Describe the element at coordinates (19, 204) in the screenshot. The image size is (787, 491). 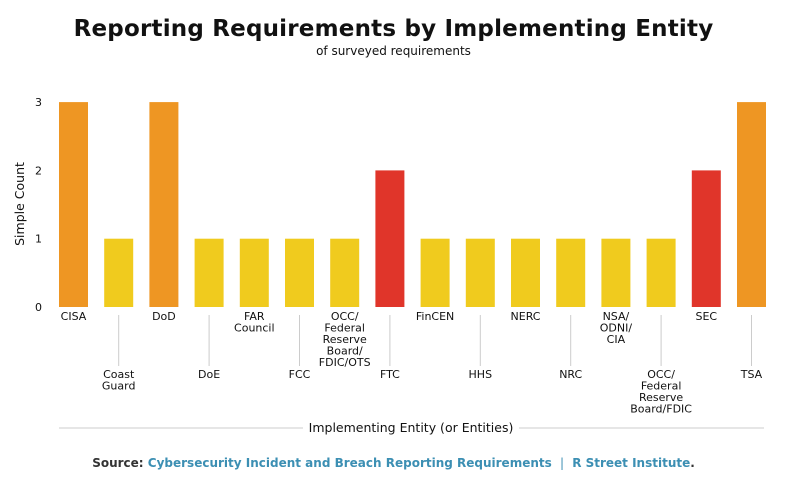
I see `y-axis-title: Simple Count` at that location.